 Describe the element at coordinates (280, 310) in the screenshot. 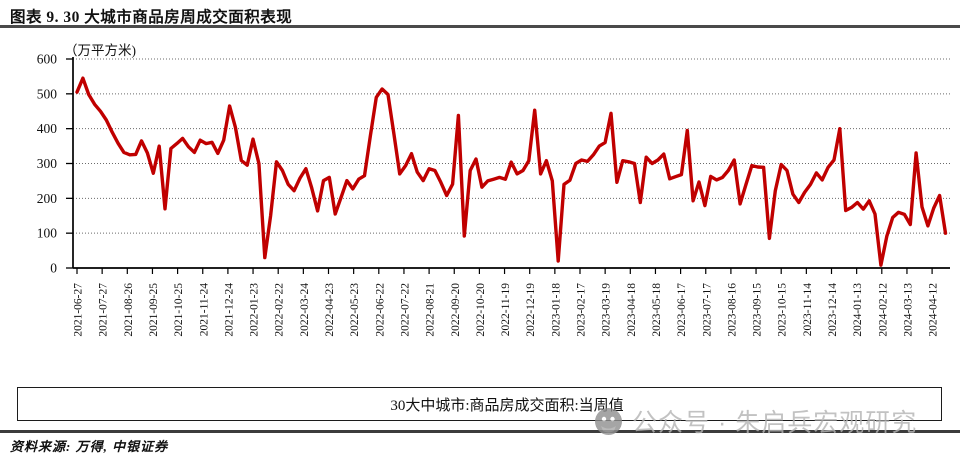

I see `x-tick-label: 2022-02-22` at that location.